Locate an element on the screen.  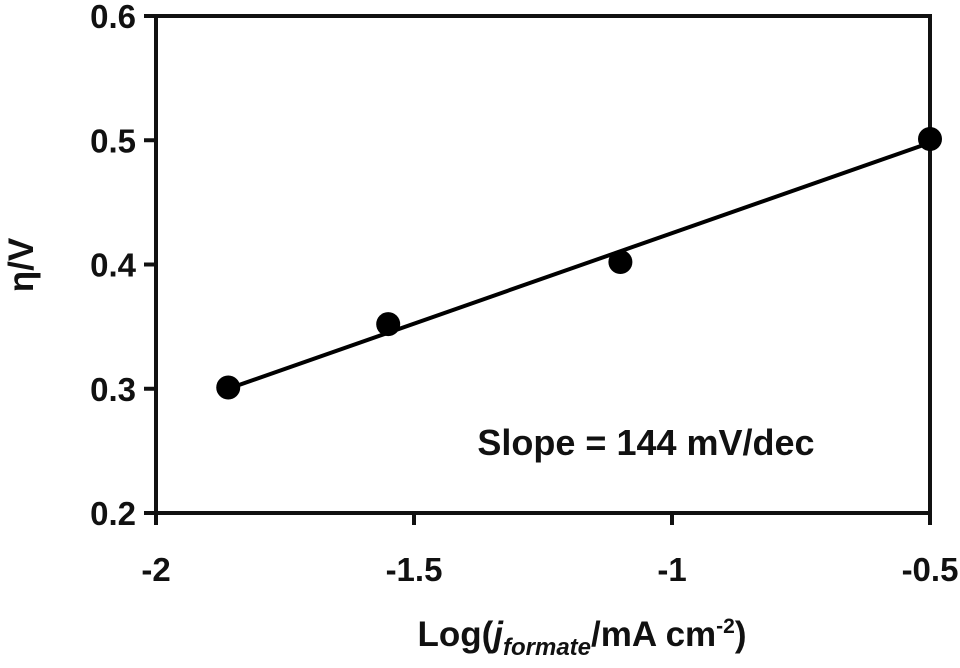
y-tick-label: 0.4 is located at coordinates (113, 265).